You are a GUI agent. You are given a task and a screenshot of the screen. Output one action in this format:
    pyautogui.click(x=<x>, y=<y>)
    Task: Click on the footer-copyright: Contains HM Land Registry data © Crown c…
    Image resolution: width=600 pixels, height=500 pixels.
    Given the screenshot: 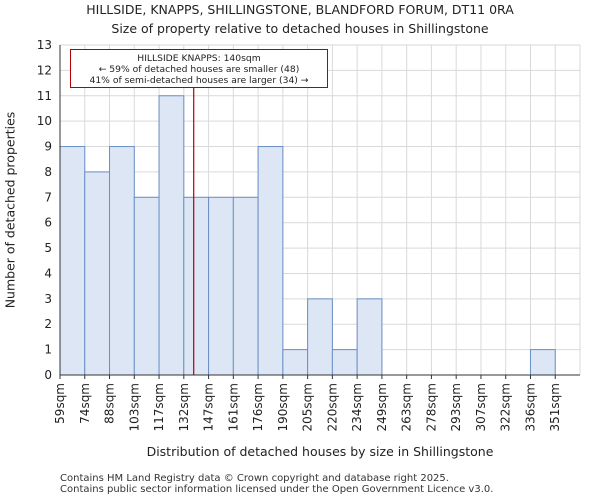 What is the action you would take?
    pyautogui.click(x=254, y=478)
    